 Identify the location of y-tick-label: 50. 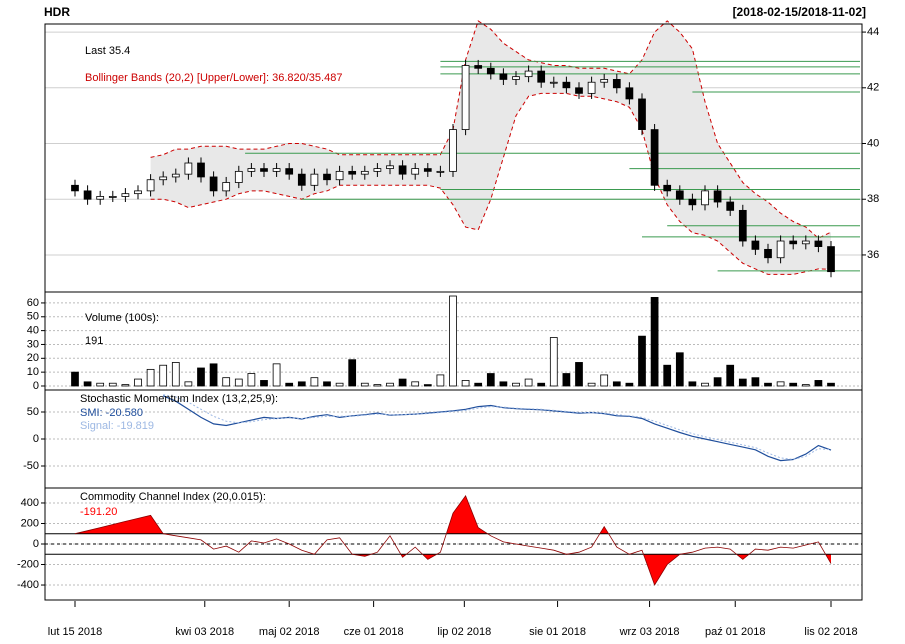
(33, 317).